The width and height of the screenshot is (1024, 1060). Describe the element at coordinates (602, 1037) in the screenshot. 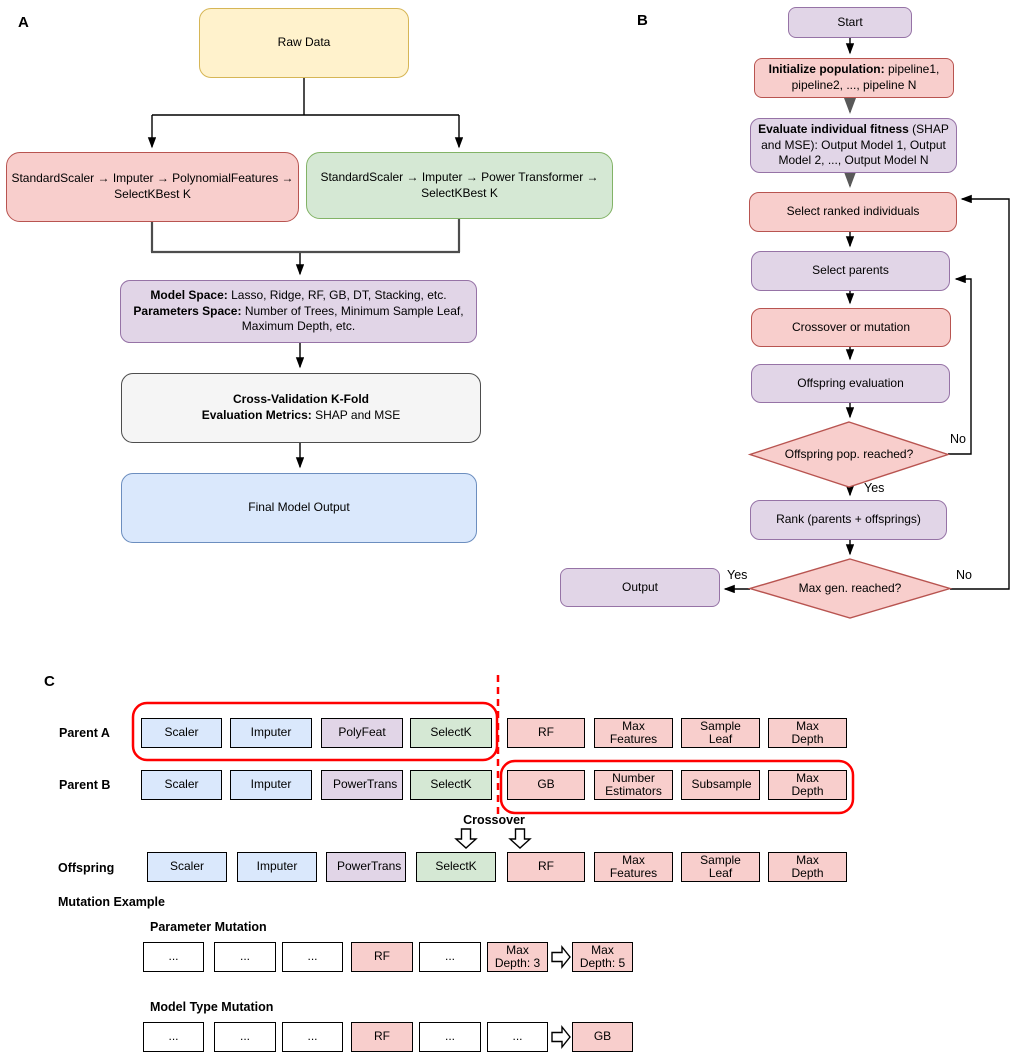

I see `mutation-result-cell: GB` at that location.